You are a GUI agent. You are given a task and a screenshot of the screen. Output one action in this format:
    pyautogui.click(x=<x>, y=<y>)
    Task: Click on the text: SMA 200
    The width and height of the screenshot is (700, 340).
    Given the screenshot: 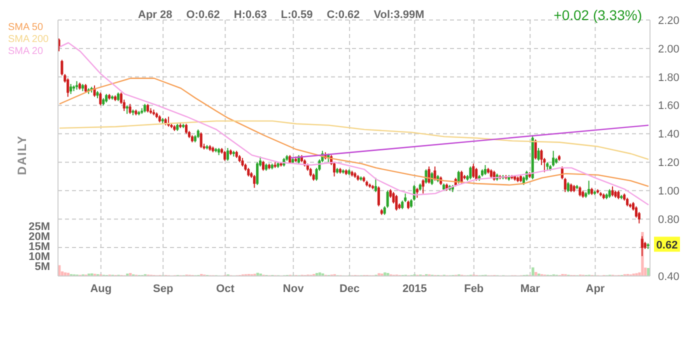 What is the action you would take?
    pyautogui.click(x=28, y=40)
    